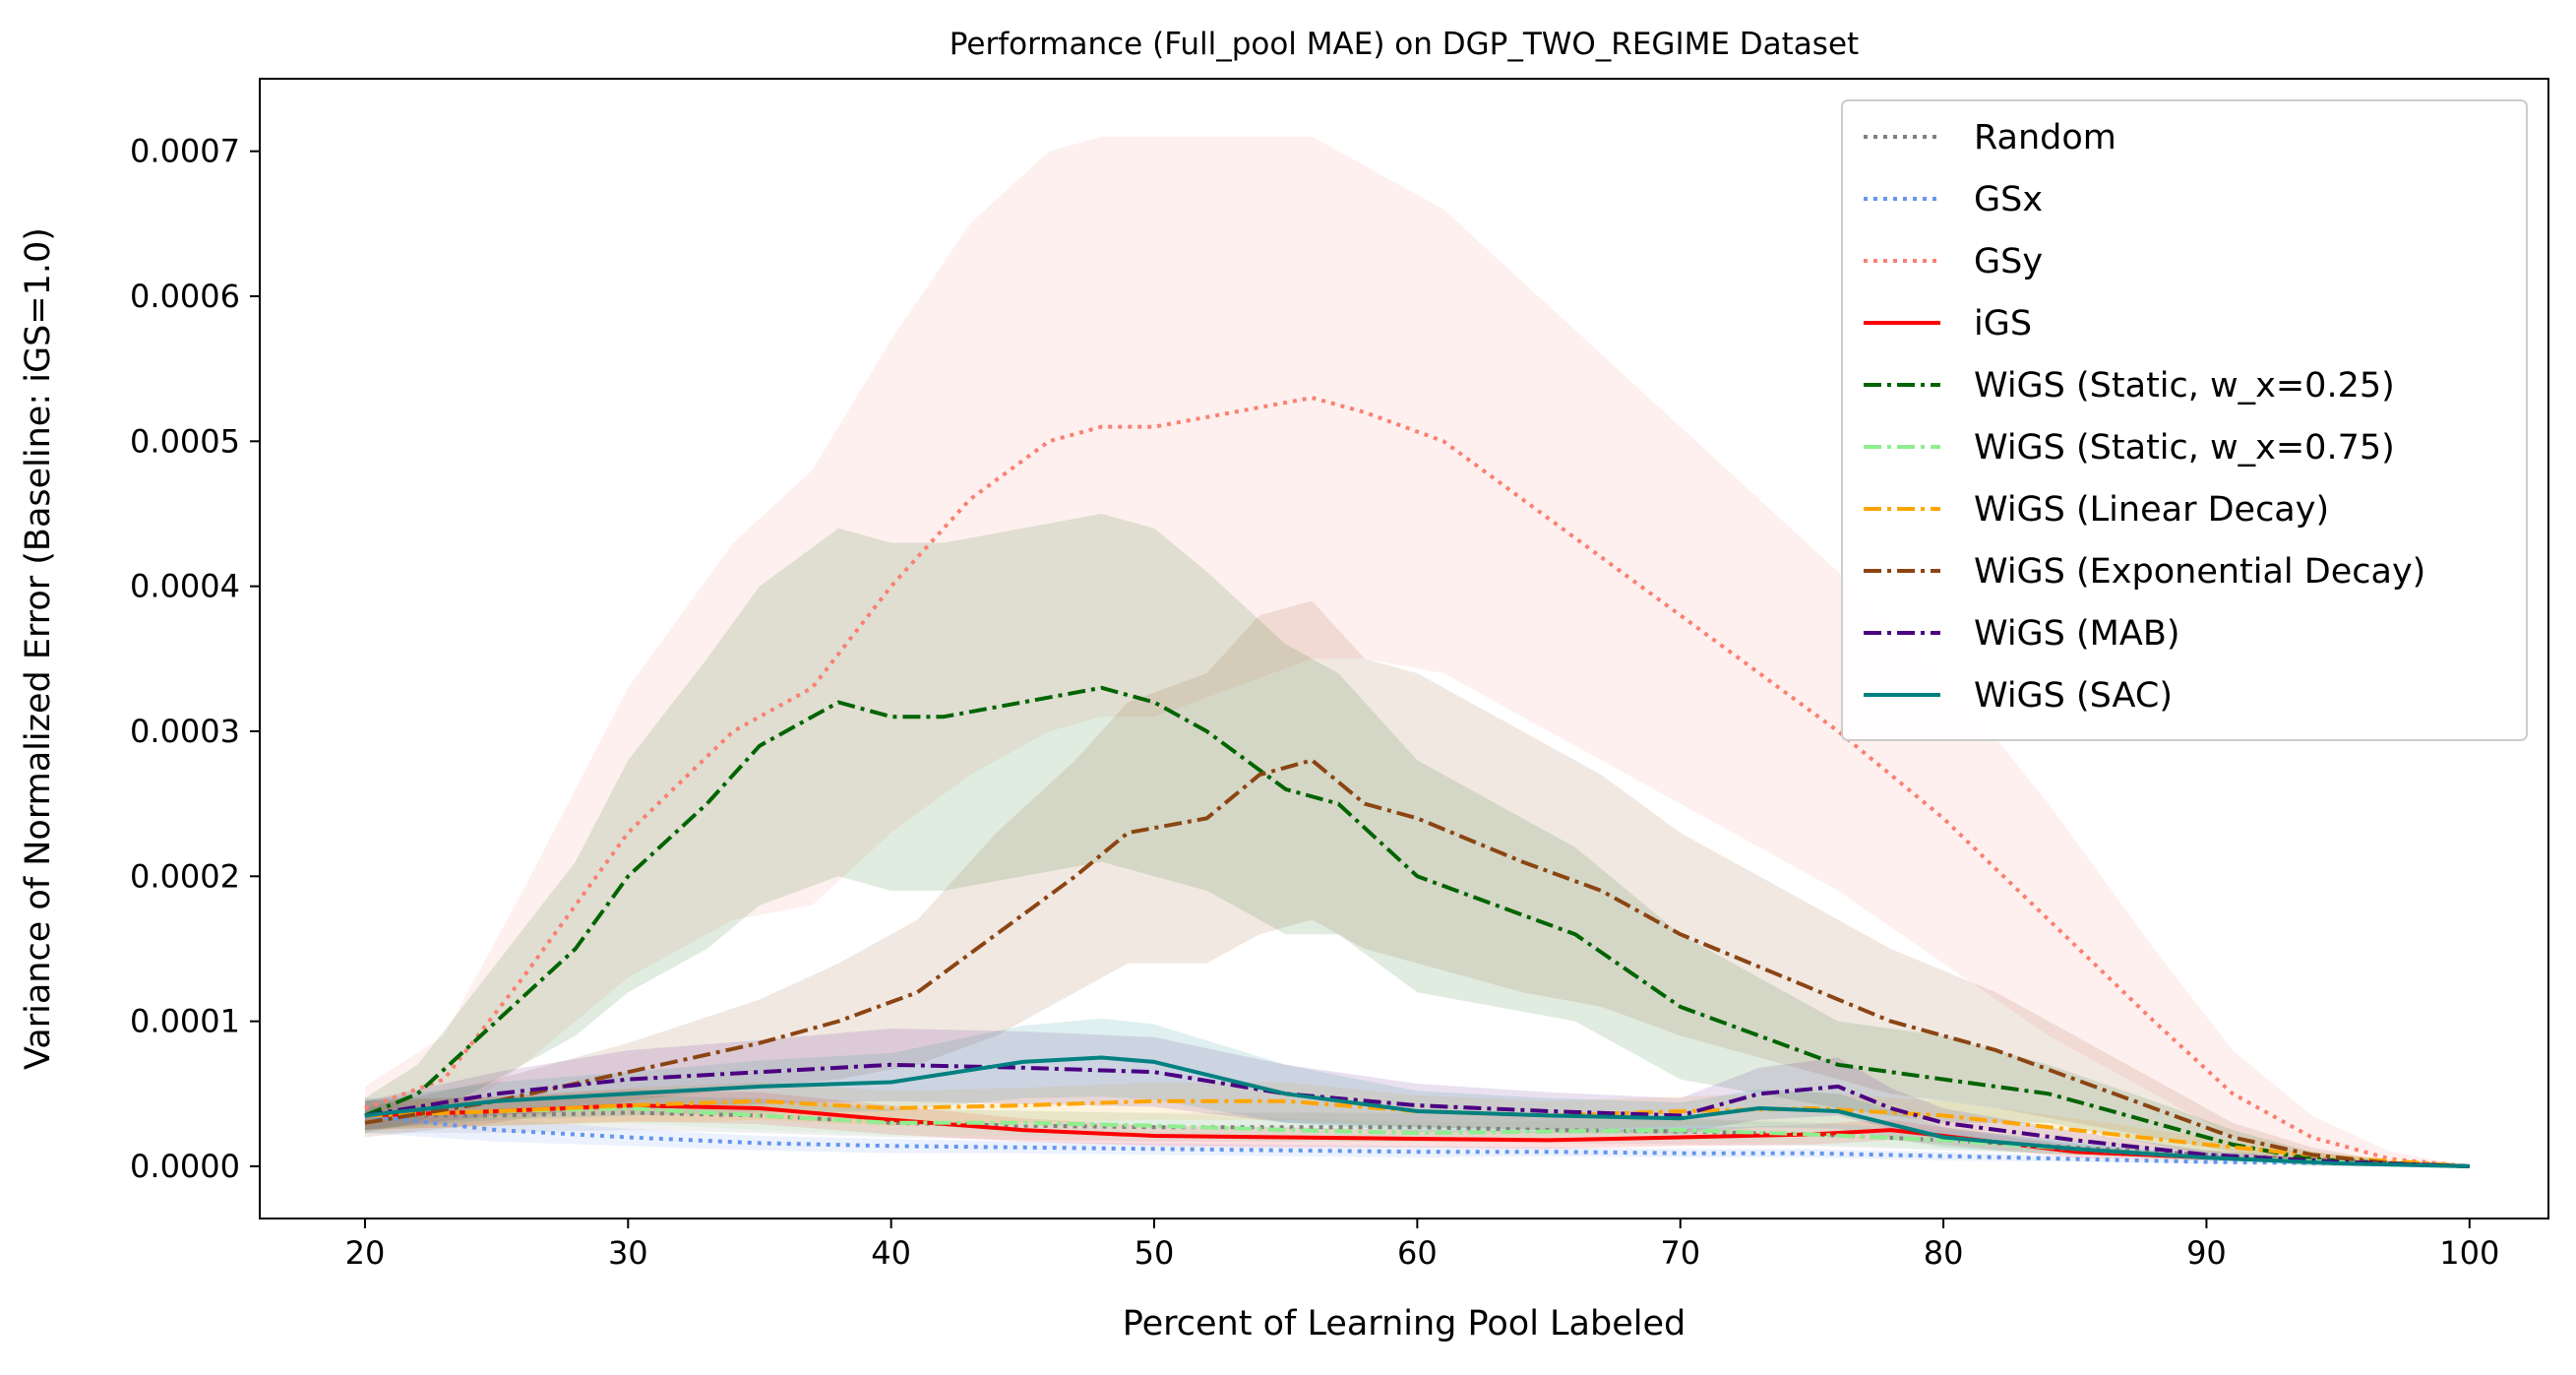  What do you see at coordinates (185, 441) in the screenshot?
I see `y-tick-label: 0.0005` at bounding box center [185, 441].